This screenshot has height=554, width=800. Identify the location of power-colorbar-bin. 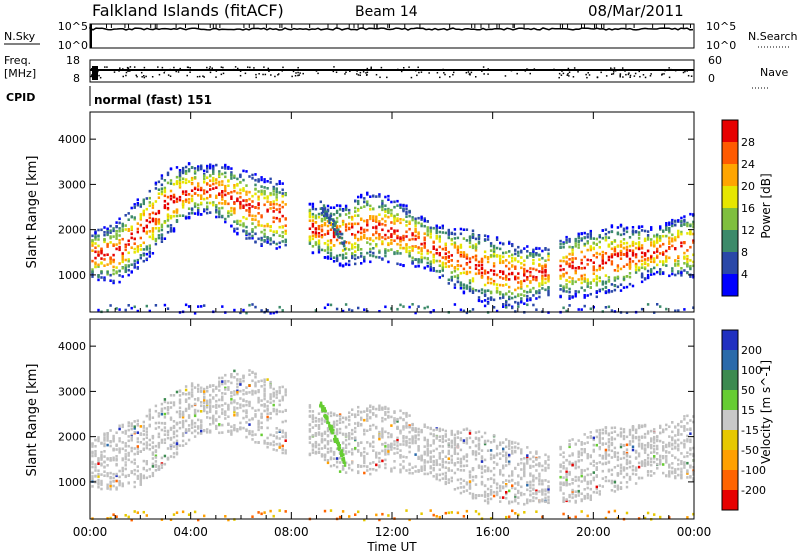
(730, 153).